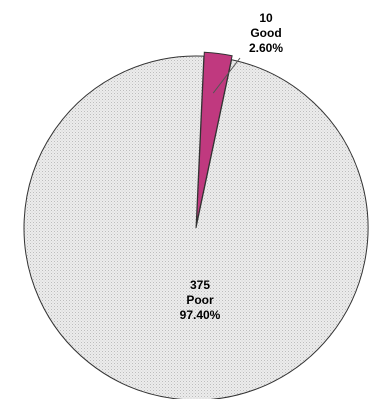 The width and height of the screenshot is (371, 399). Describe the element at coordinates (200, 285) in the screenshot. I see `poor-count-label: 375` at that location.